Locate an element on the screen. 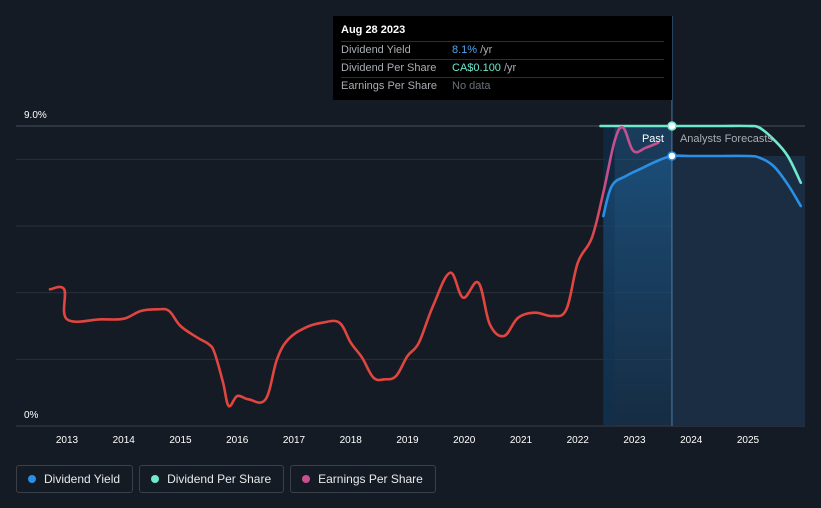 Image resolution: width=821 pixels, height=508 pixels. shade-forecast is located at coordinates (738, 291).